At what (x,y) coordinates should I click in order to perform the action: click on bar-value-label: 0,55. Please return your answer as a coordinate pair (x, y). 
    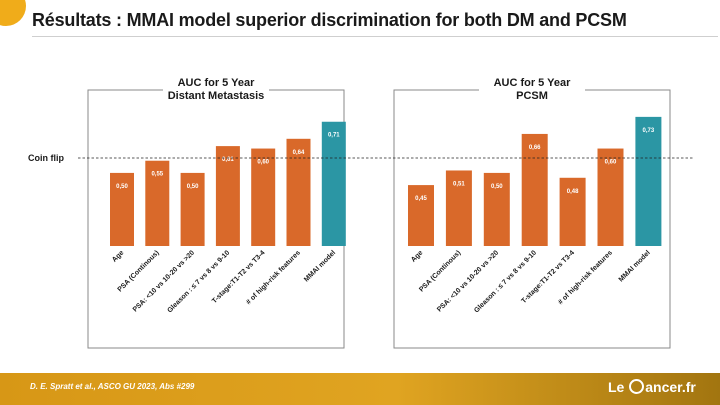
    Looking at the image, I should click on (157, 175).